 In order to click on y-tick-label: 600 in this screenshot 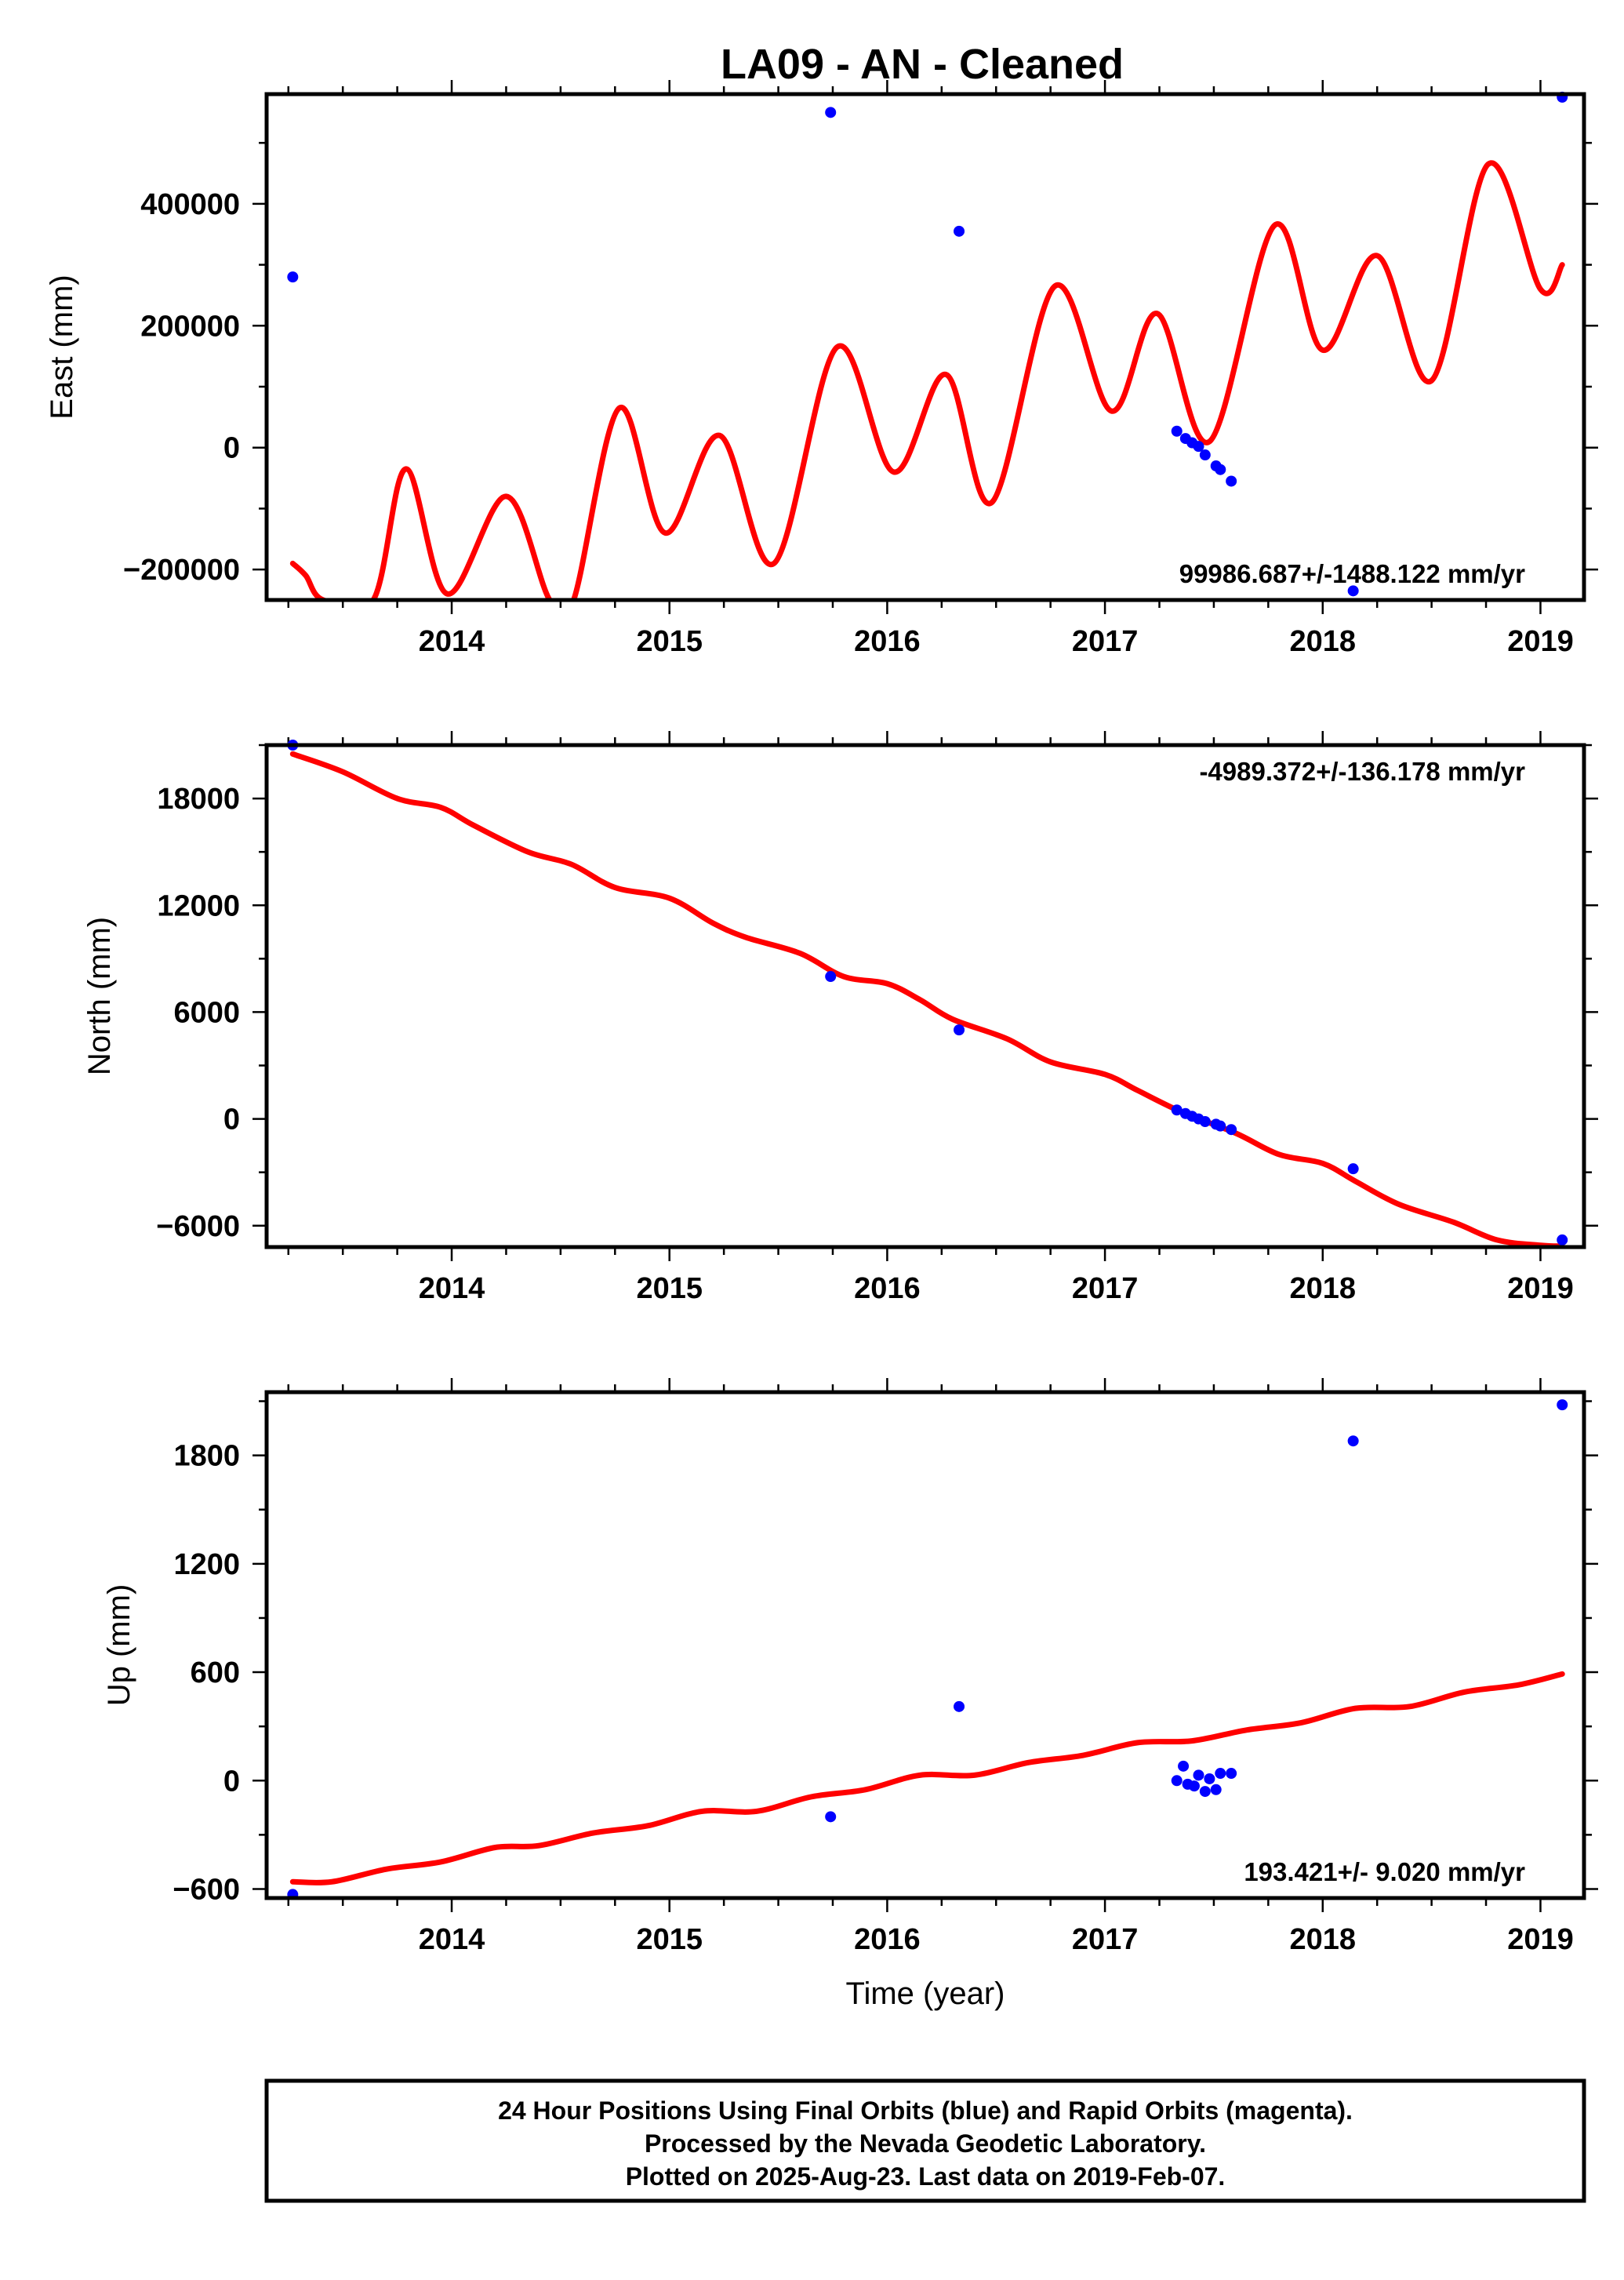, I will do `click(216, 1672)`.